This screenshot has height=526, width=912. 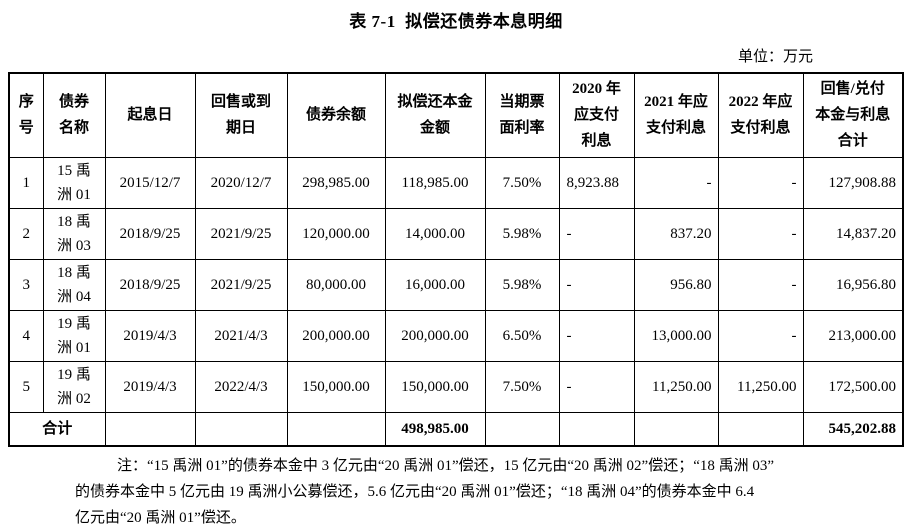 I want to click on cell-value-date: 2015/12/7, so click(x=150, y=182).